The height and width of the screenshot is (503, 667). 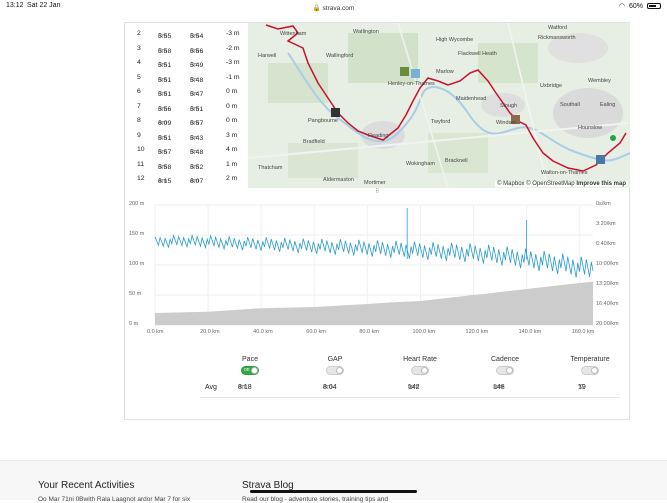 I want to click on metric-gap: GAP, so click(x=335, y=365).